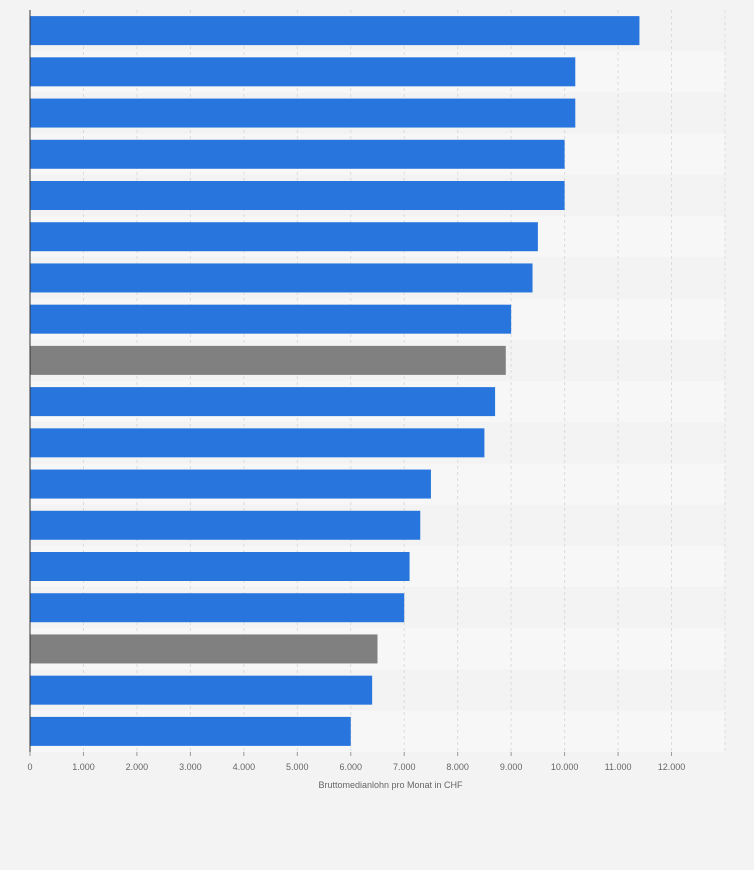 This screenshot has height=870, width=754. I want to click on tick-label: 5.000, so click(297, 767).